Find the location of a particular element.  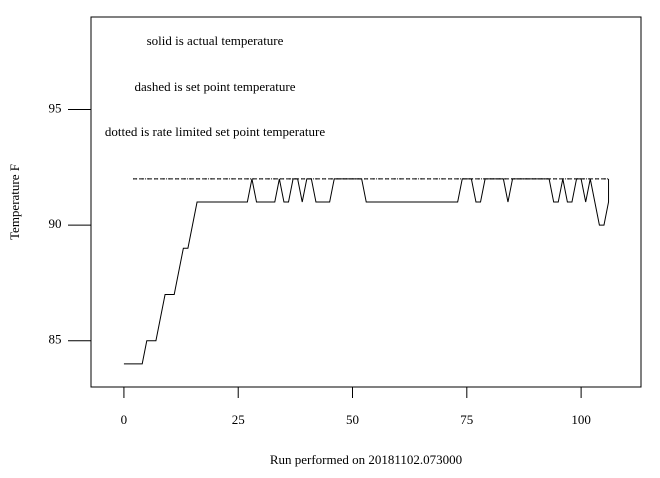

y-tick-label: 95 is located at coordinates (55, 107).